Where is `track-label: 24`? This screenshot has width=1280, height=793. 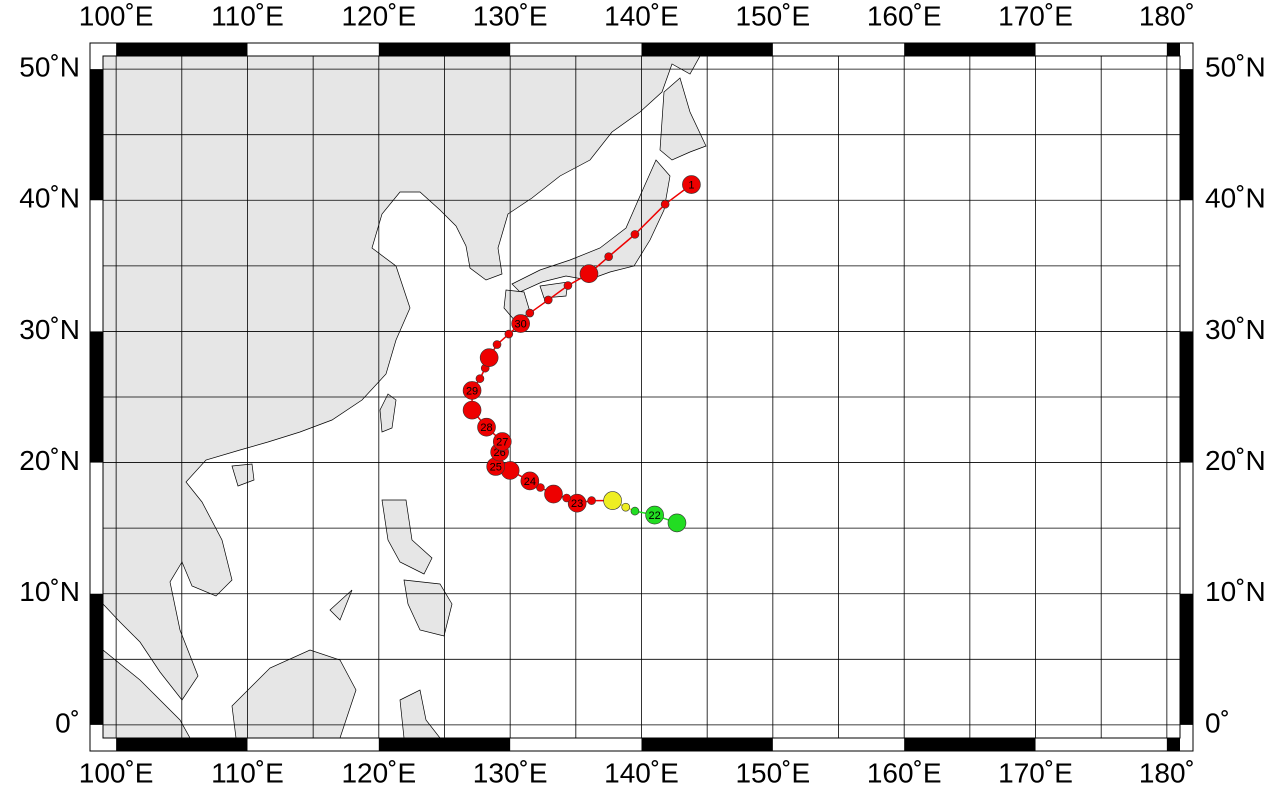 track-label: 24 is located at coordinates (530, 482).